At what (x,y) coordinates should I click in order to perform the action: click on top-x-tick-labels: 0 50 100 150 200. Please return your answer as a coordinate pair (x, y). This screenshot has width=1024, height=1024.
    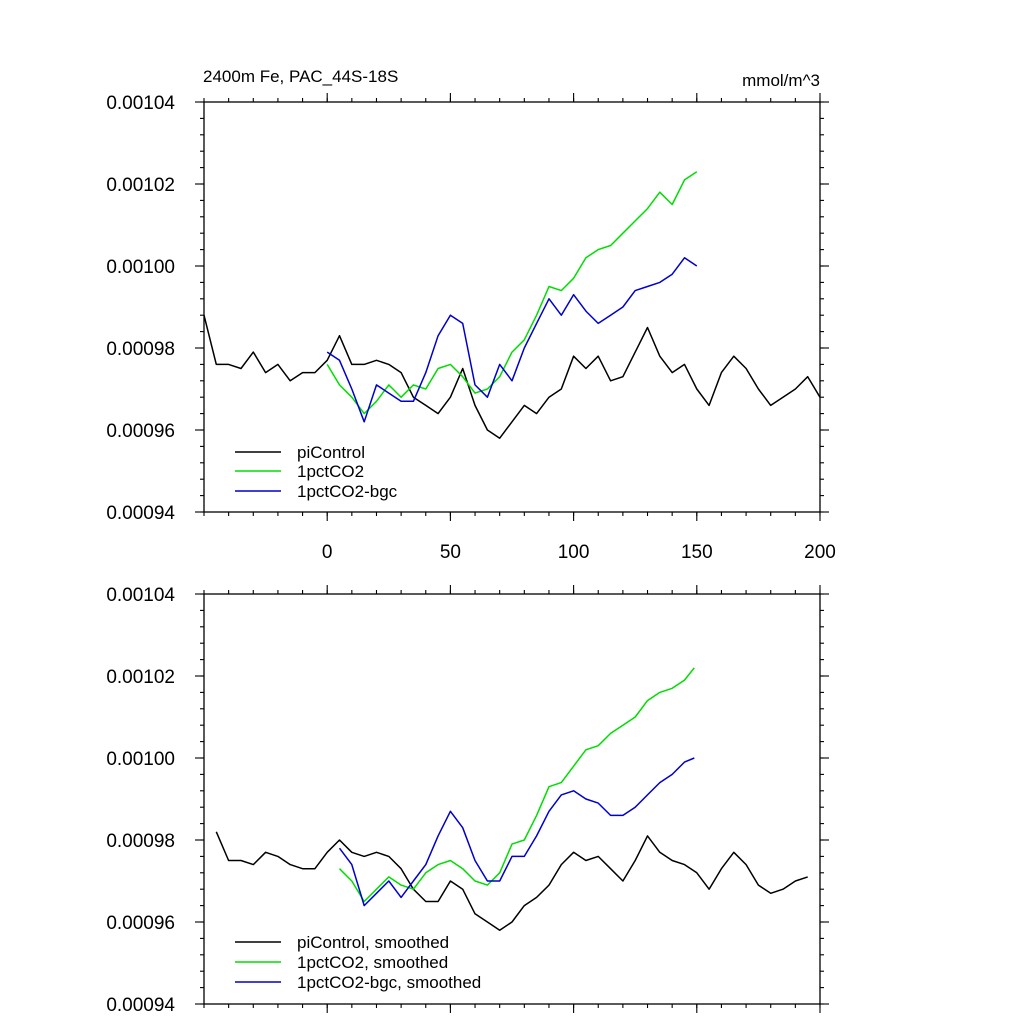
    Looking at the image, I should click on (579, 552).